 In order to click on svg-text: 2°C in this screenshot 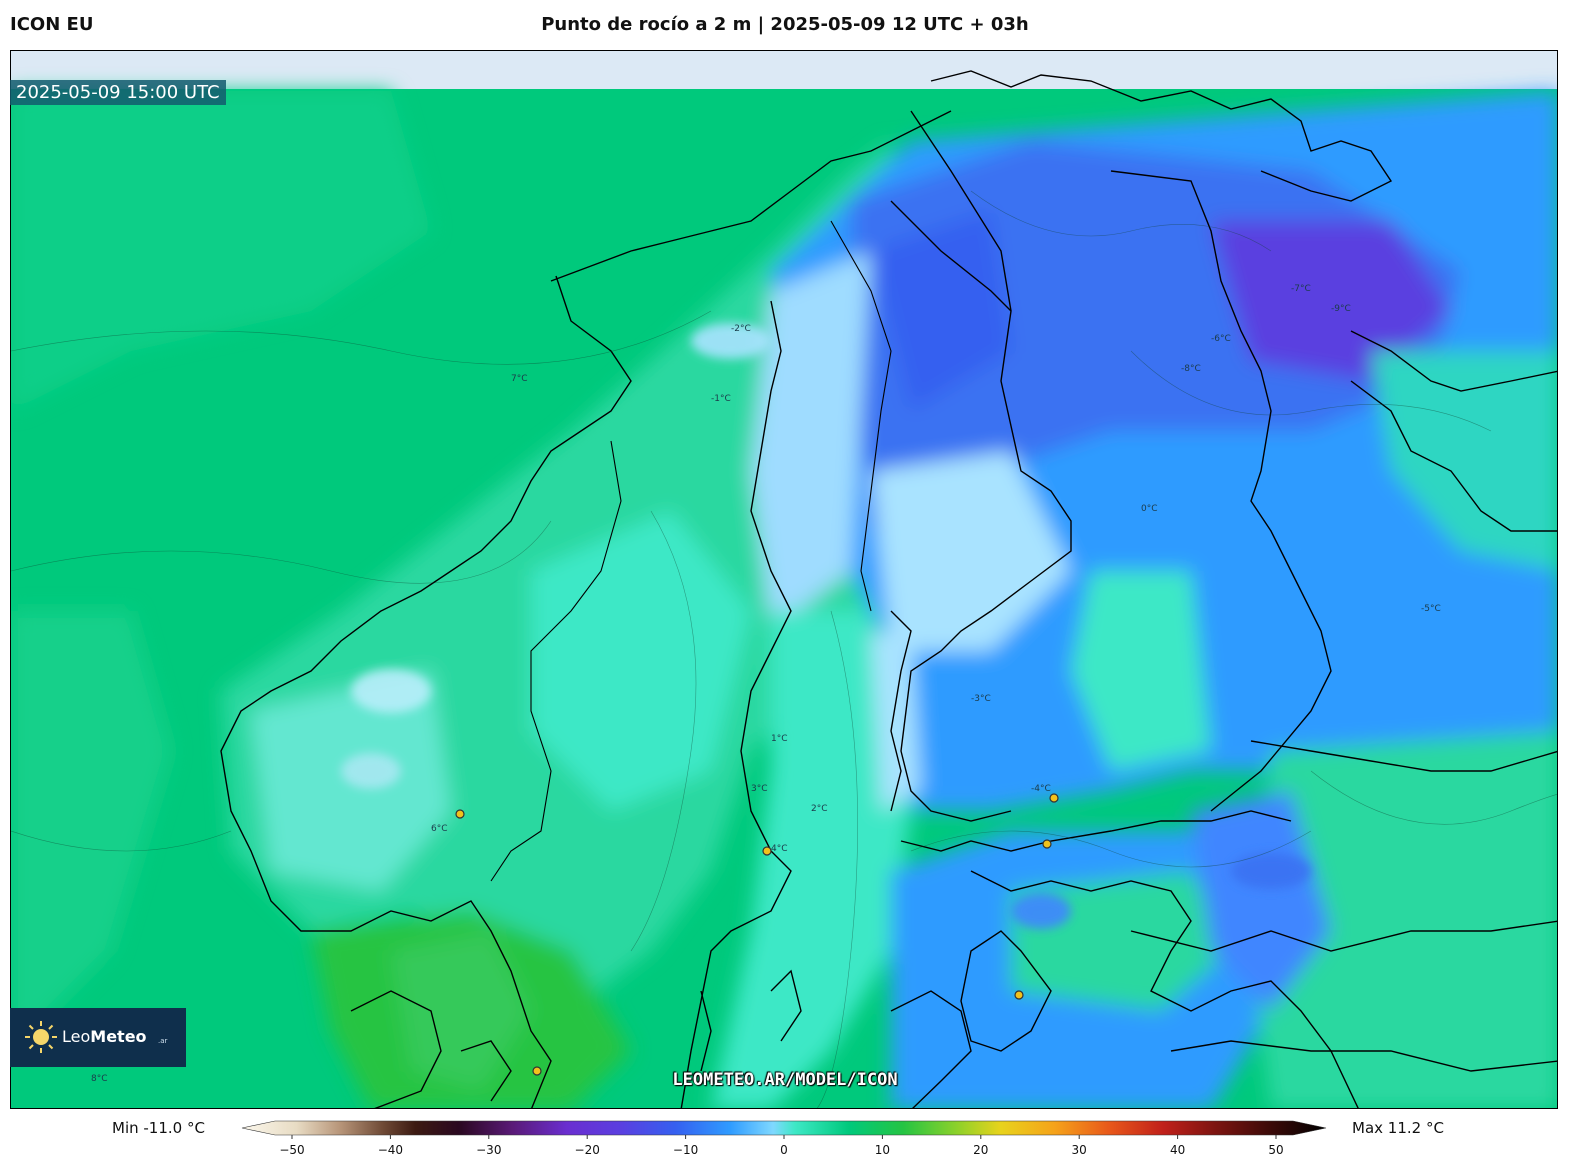, I will do `click(819, 809)`.